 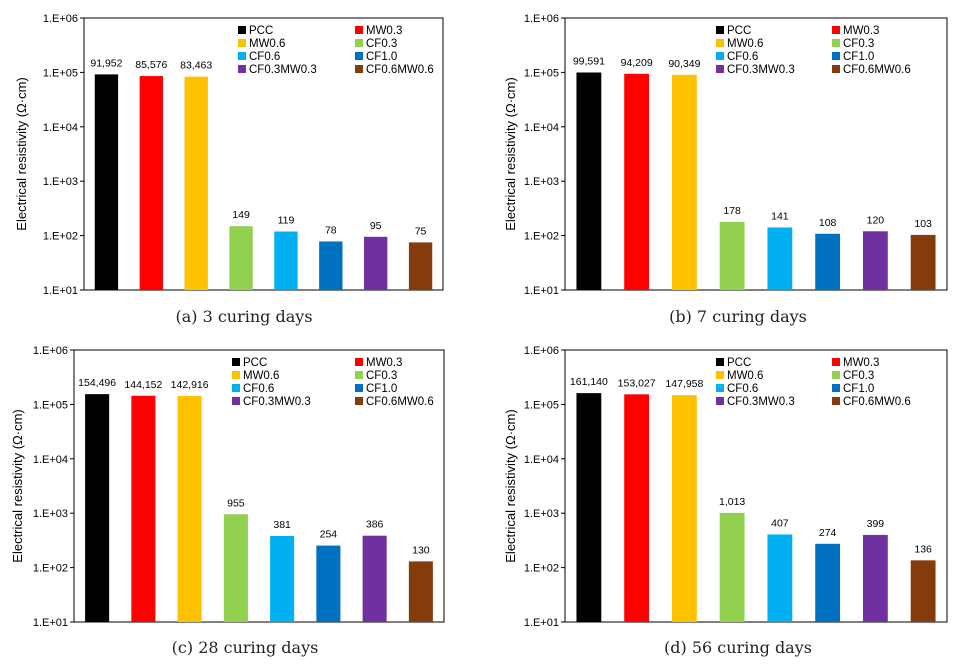 I want to click on data-label: 274, so click(x=828, y=533).